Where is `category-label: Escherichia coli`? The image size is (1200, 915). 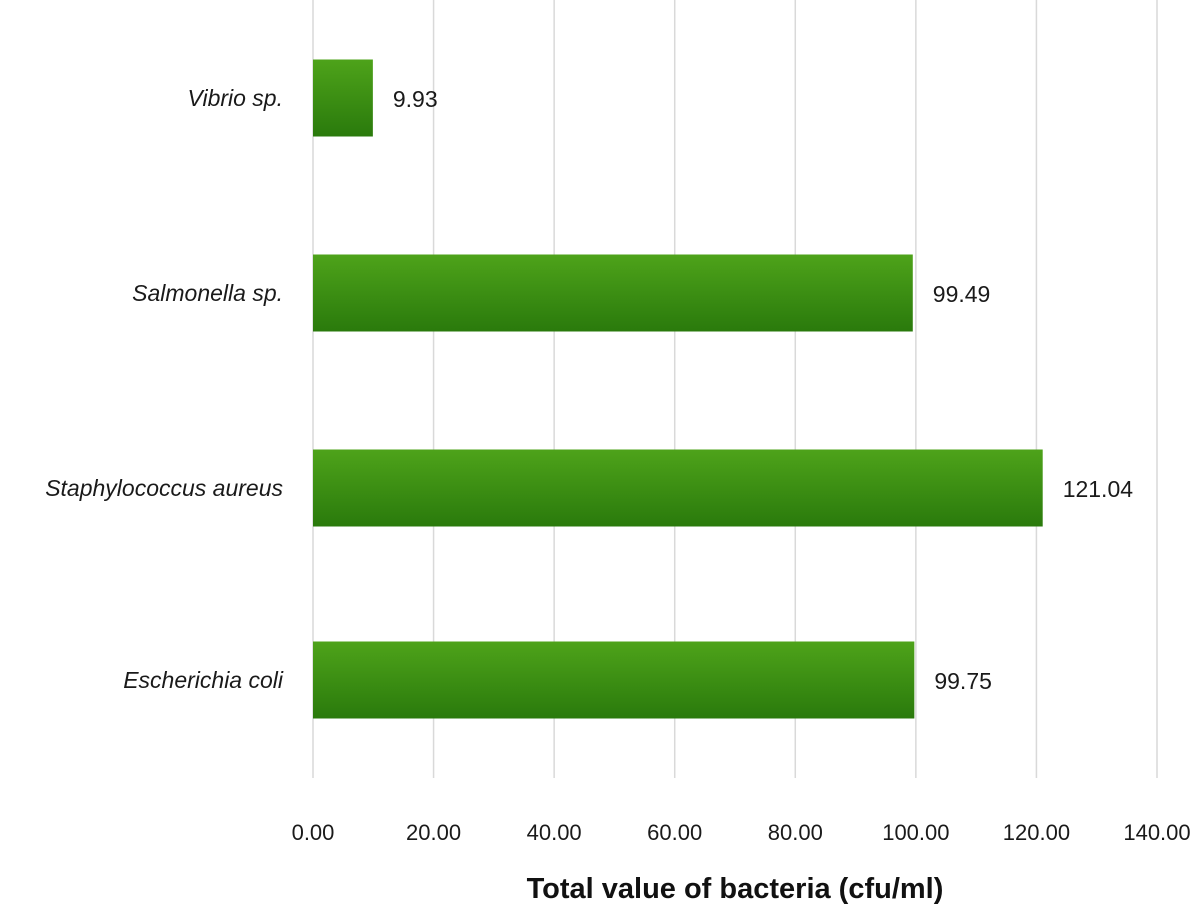 category-label: Escherichia coli is located at coordinates (203, 680).